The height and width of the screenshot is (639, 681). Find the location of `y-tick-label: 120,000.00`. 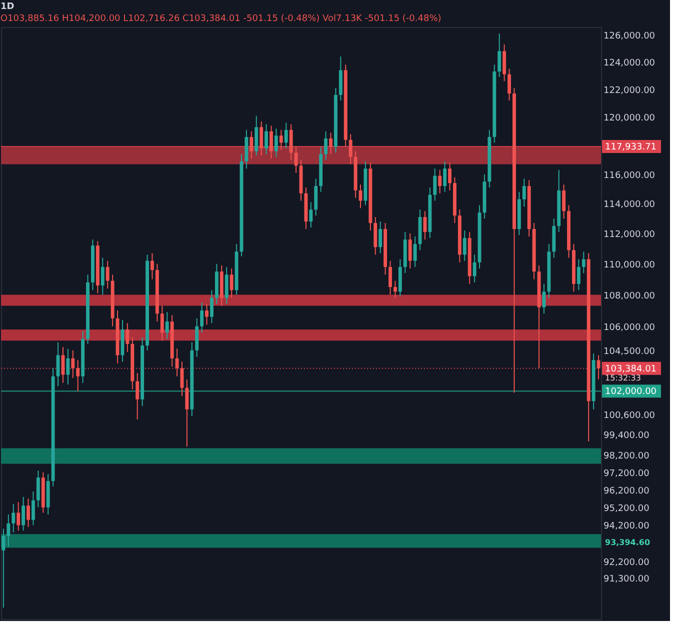

y-tick-label: 120,000.00 is located at coordinates (630, 119).